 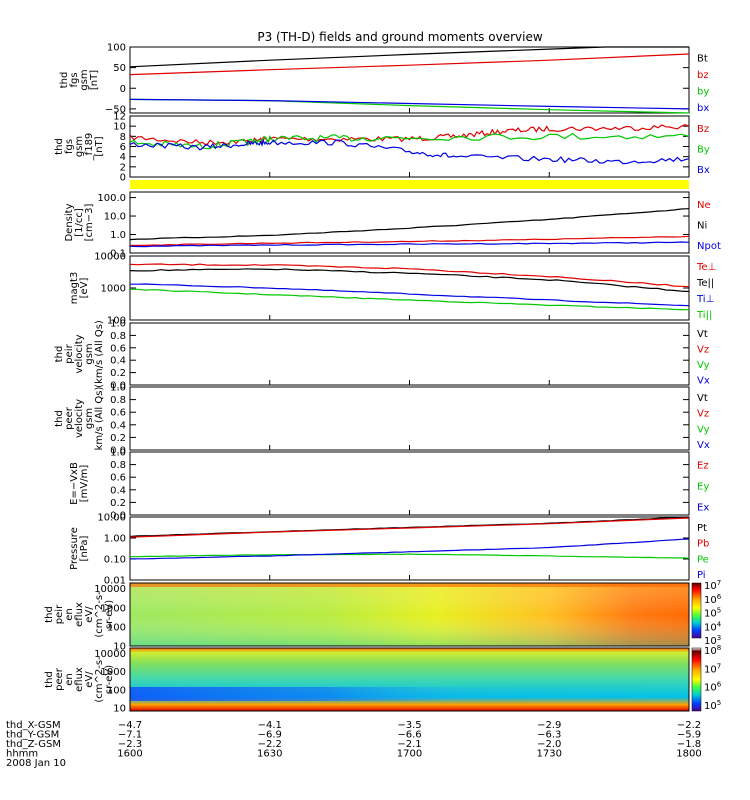 I want to click on y-axis-label: (cm^2-s-, so click(x=99, y=614).